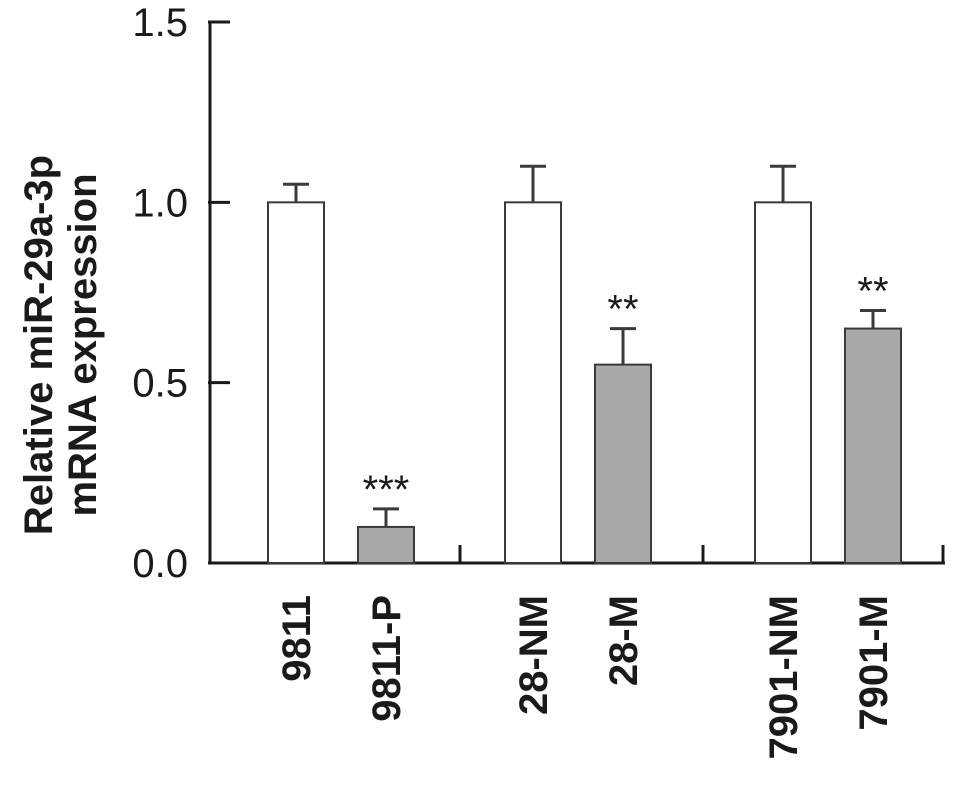 The width and height of the screenshot is (969, 802). I want to click on y-axis: 0.0 0.5 1.0 1.5, so click(181, 293).